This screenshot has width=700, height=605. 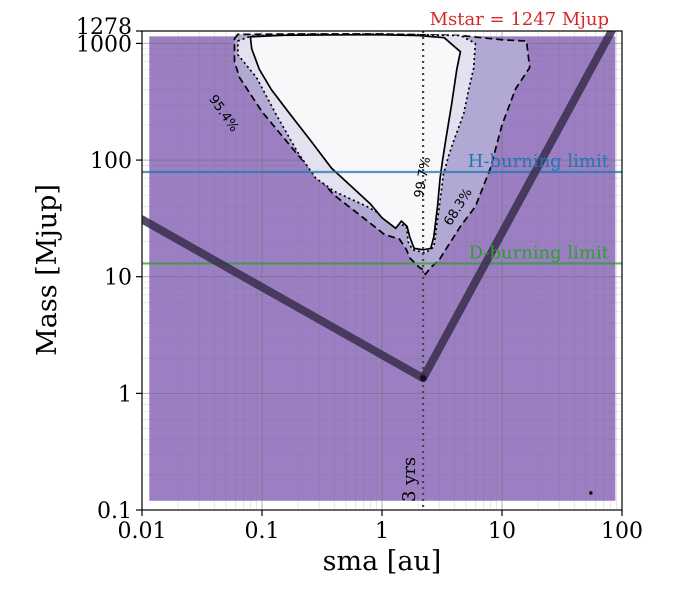 What do you see at coordinates (125, 394) in the screenshot?
I see `y-tick-label: 1` at bounding box center [125, 394].